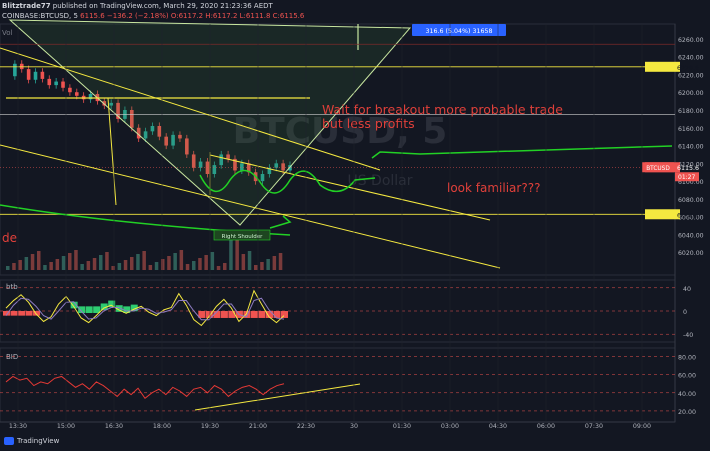  What do you see at coordinates (691, 253) in the screenshot?
I see `price-tick-label: 6020.00` at bounding box center [691, 253].